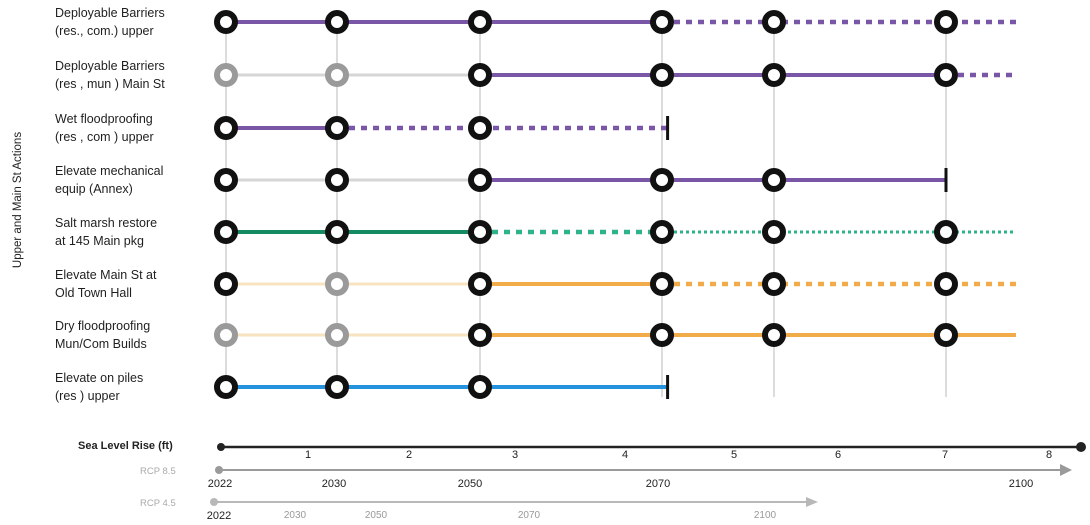  What do you see at coordinates (219, 470) in the screenshot?
I see `rcp85-start-dot` at bounding box center [219, 470].